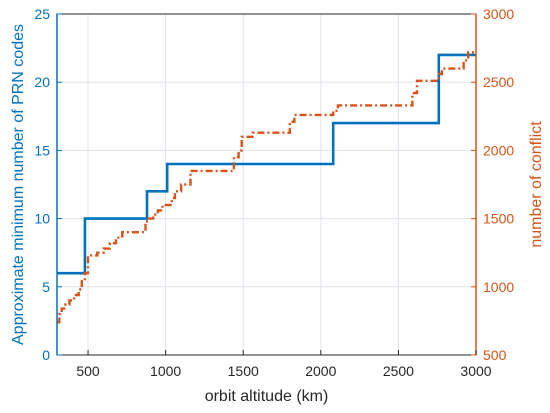  Describe the element at coordinates (398, 371) in the screenshot. I see `x-tick-label: 2500` at that location.